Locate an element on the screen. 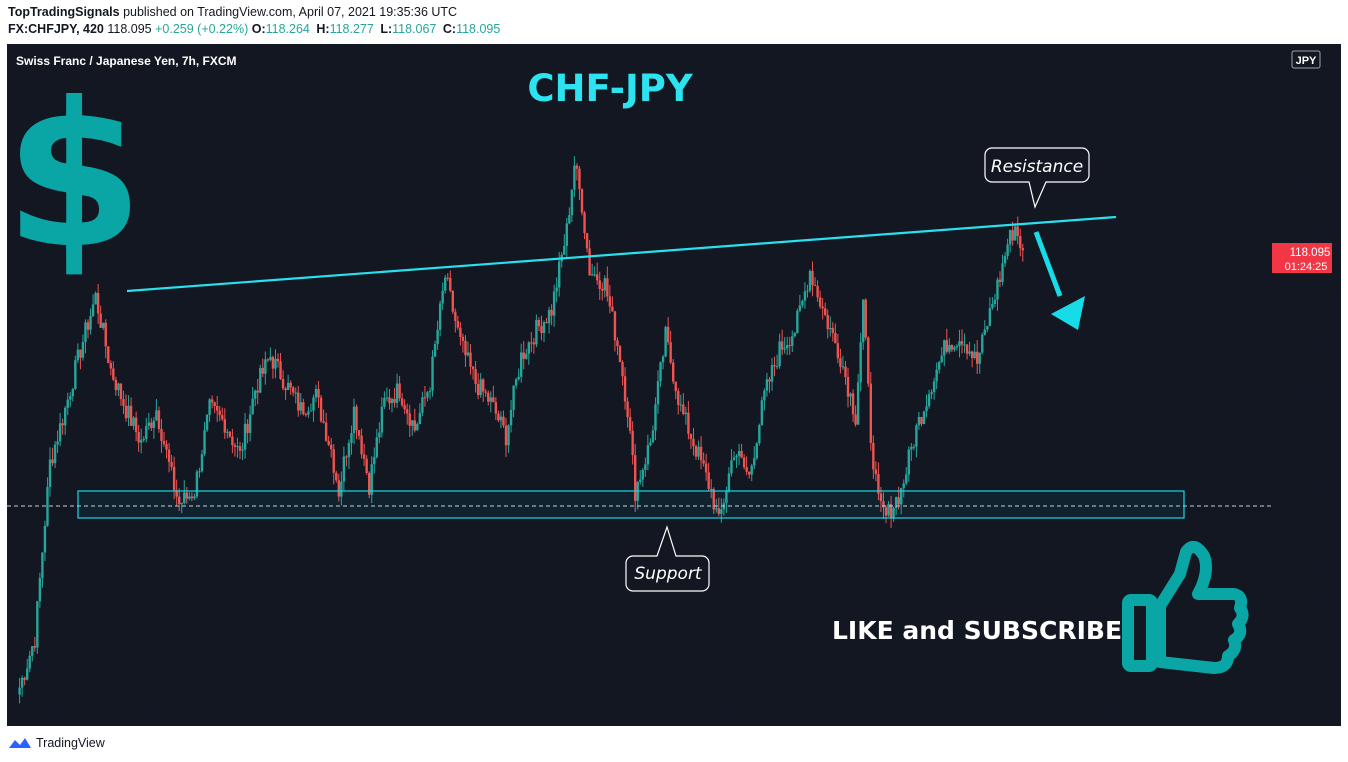 This screenshot has width=1348, height=762. tradingview-logo-icon is located at coordinates (20, 743).